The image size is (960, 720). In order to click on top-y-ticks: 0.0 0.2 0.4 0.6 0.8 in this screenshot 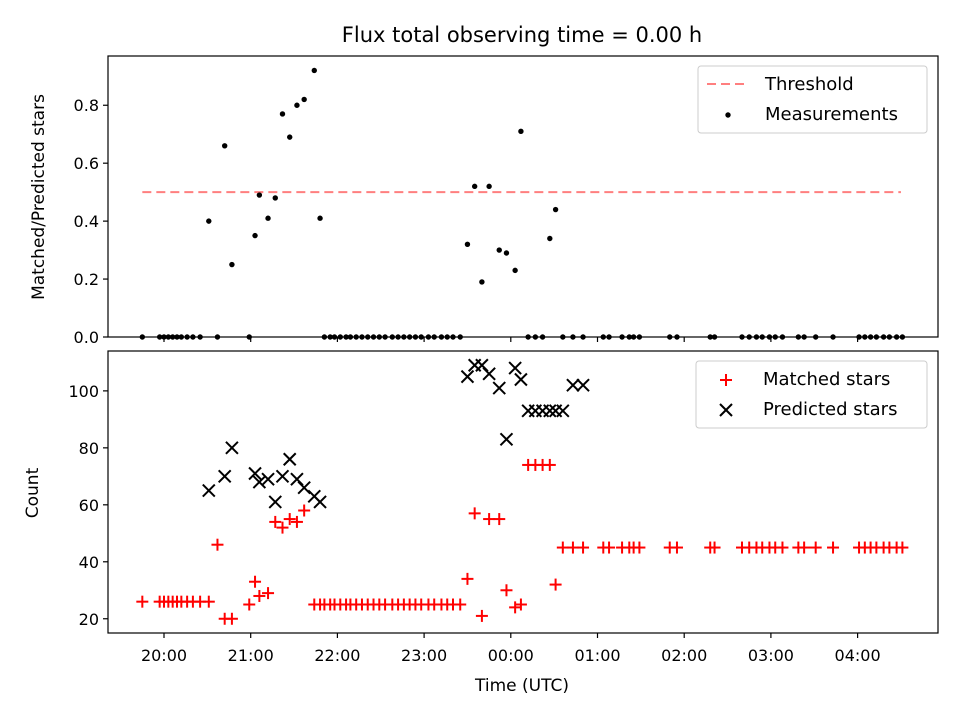, I will do `click(91, 221)`.